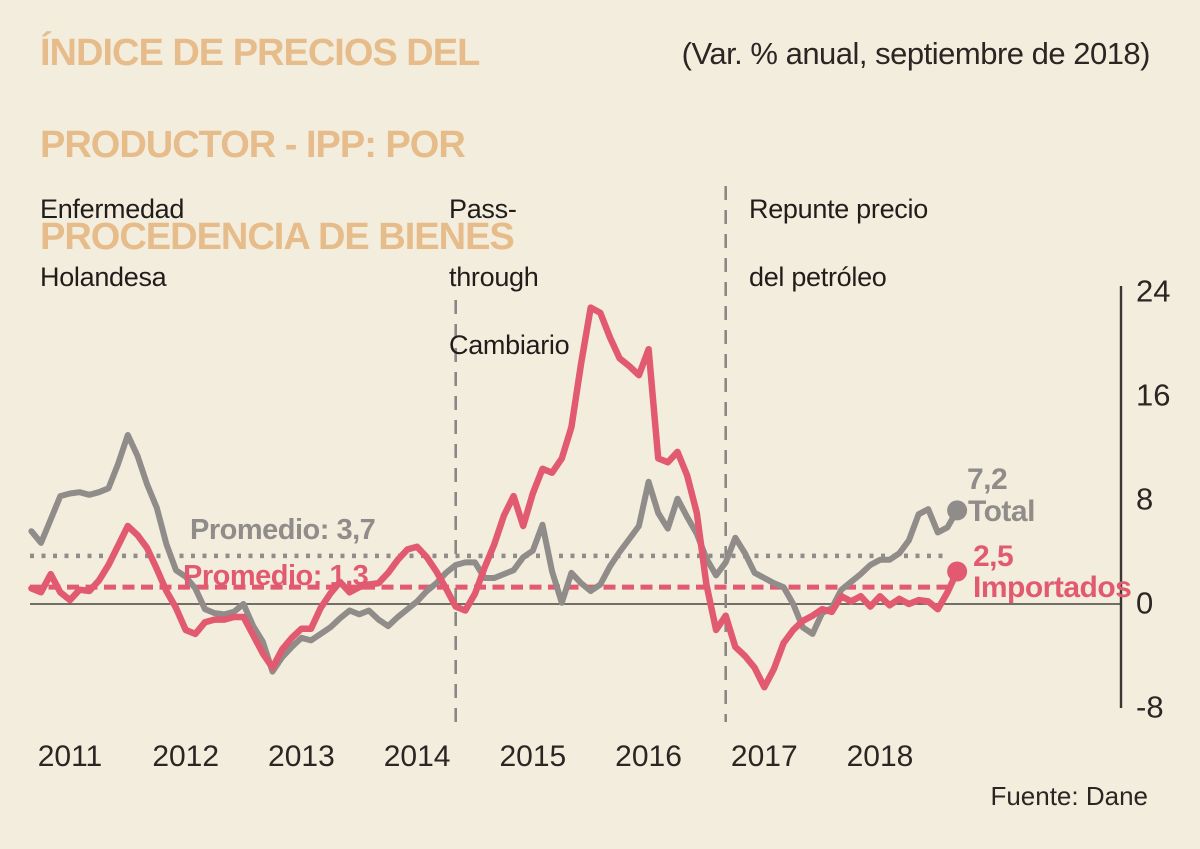 Image resolution: width=1200 pixels, height=849 pixels. I want to click on annotation-line: Pass-, so click(483, 209).